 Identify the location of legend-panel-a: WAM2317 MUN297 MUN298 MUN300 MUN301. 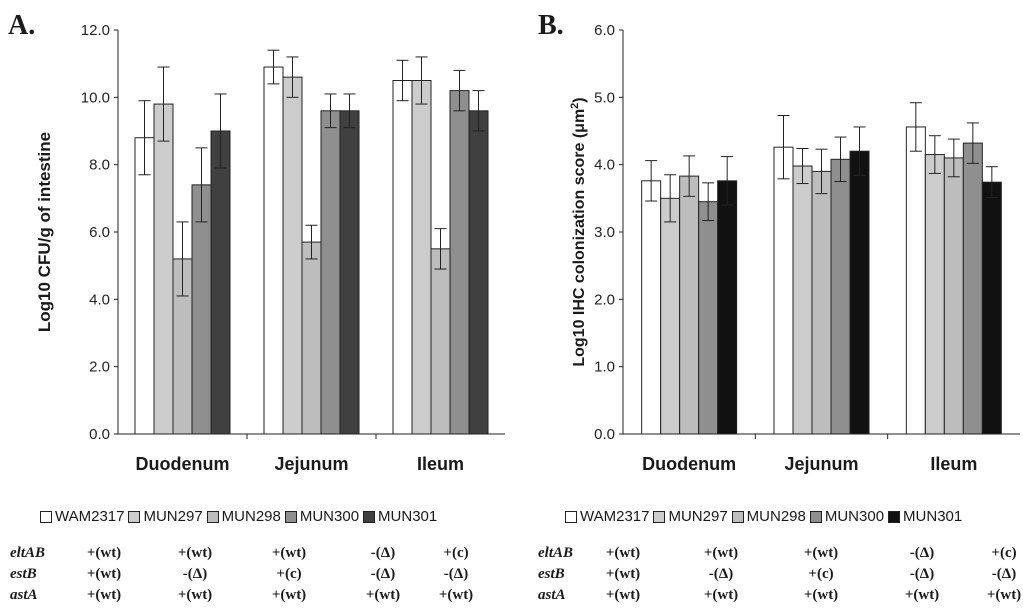
(238, 516).